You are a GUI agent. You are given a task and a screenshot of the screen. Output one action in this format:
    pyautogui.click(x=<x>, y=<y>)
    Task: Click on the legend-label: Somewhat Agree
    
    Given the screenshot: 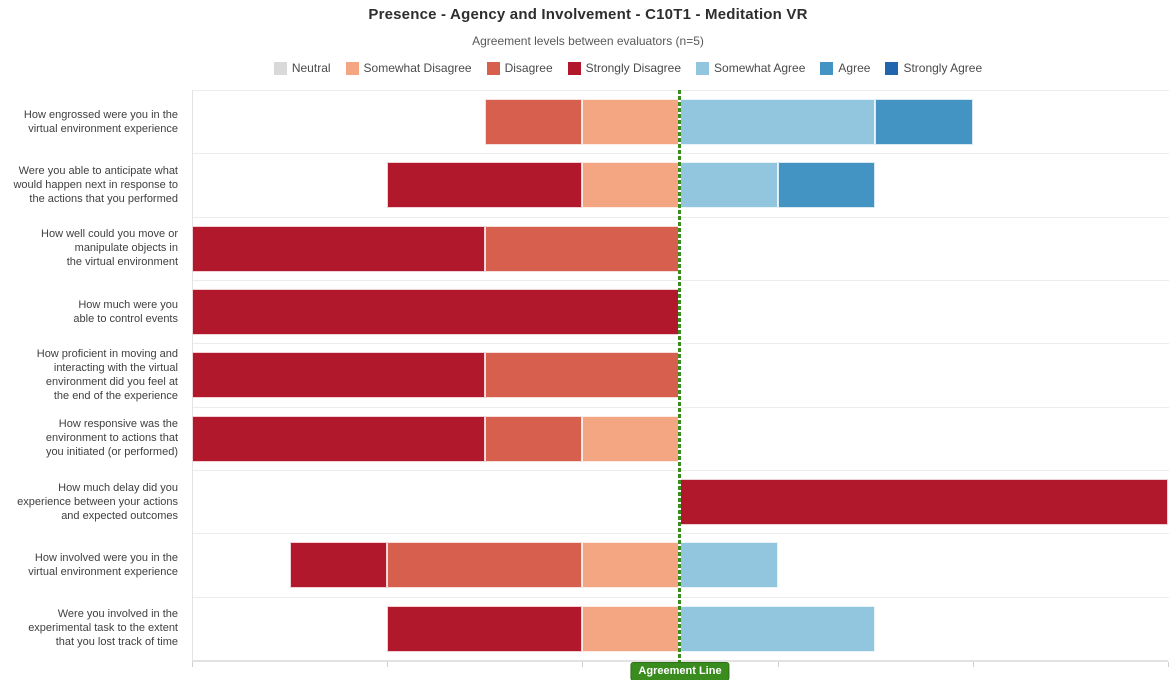 What is the action you would take?
    pyautogui.click(x=760, y=68)
    